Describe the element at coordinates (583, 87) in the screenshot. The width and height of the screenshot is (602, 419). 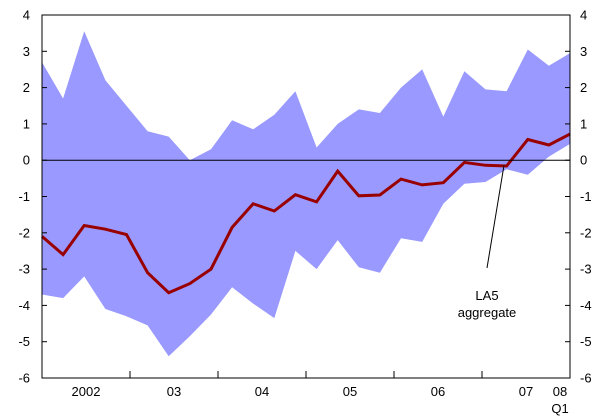
I see `y-tick-label-right: 2` at that location.